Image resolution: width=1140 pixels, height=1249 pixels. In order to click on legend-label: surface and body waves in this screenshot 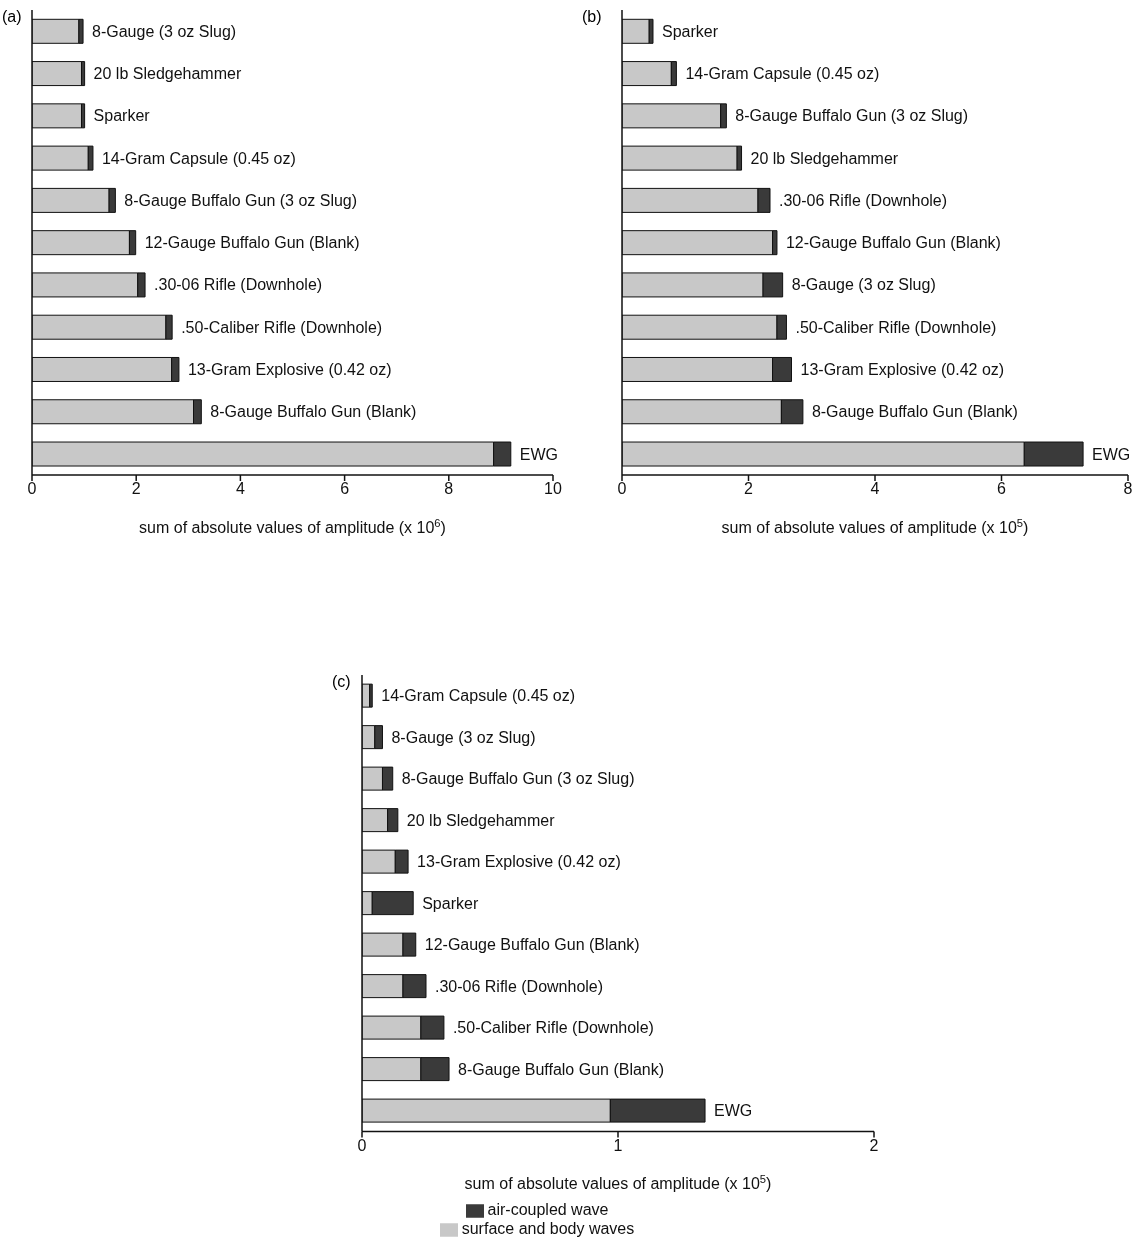, I will do `click(548, 1229)`.